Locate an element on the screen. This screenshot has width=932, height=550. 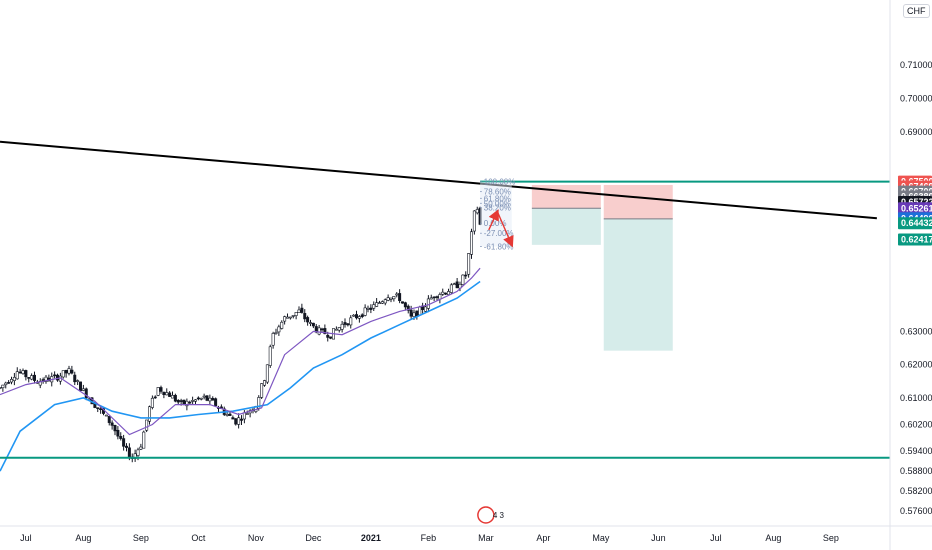
fib-level-label: 61.80% is located at coordinates (497, 198).